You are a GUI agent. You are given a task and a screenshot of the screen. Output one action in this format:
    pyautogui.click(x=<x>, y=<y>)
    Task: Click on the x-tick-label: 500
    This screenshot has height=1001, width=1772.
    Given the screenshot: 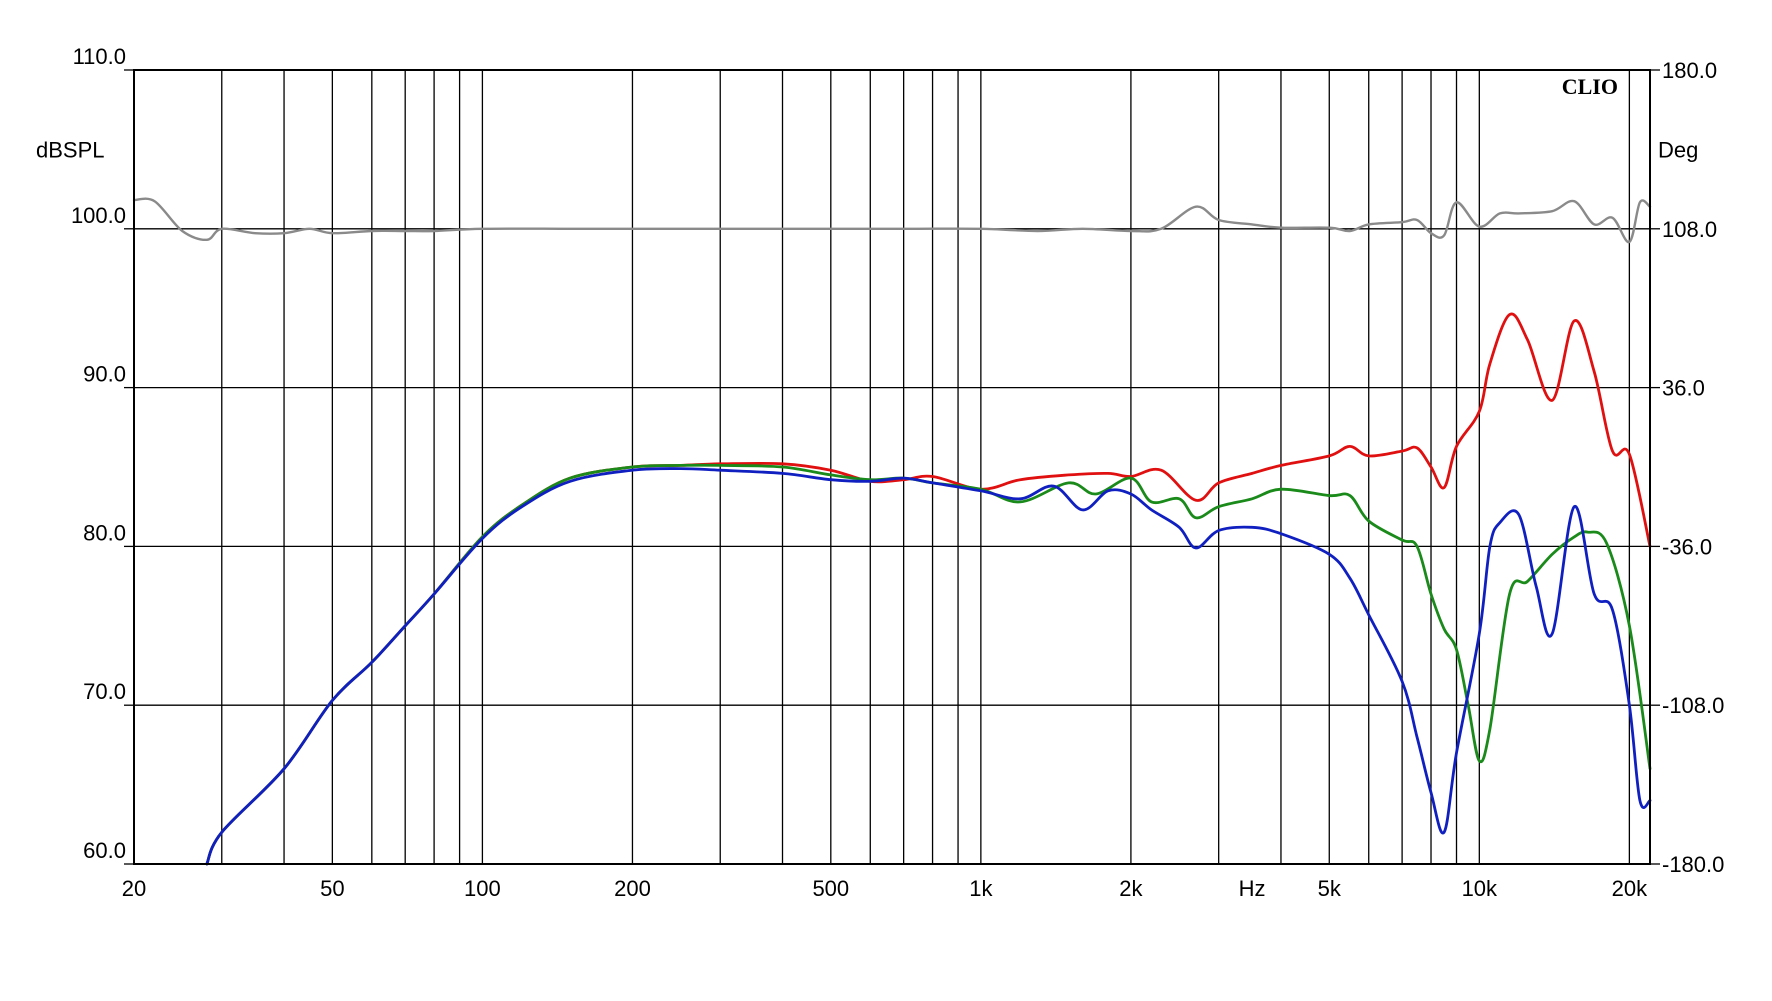 What is the action you would take?
    pyautogui.click(x=830, y=888)
    